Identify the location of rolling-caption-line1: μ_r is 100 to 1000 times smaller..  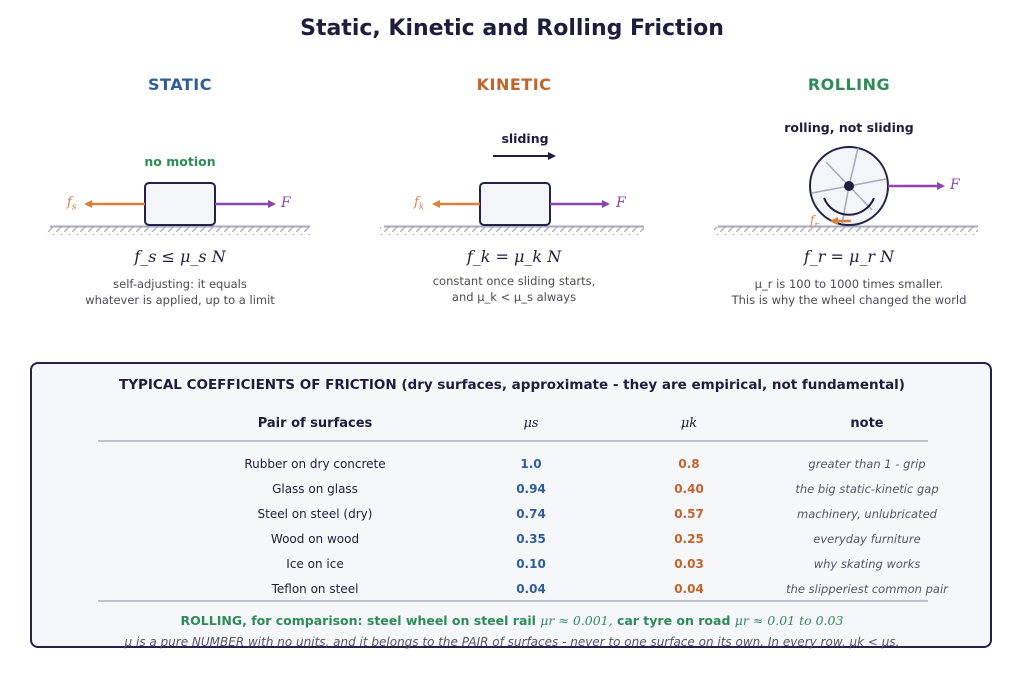
(849, 284).